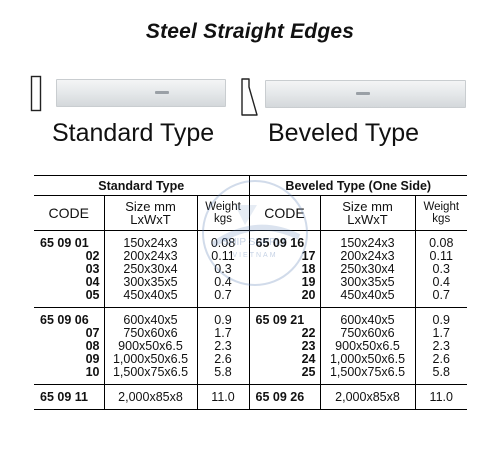 This screenshot has width=500, height=452. Describe the element at coordinates (308, 295) in the screenshot. I see `code-suffix: 20` at that location.